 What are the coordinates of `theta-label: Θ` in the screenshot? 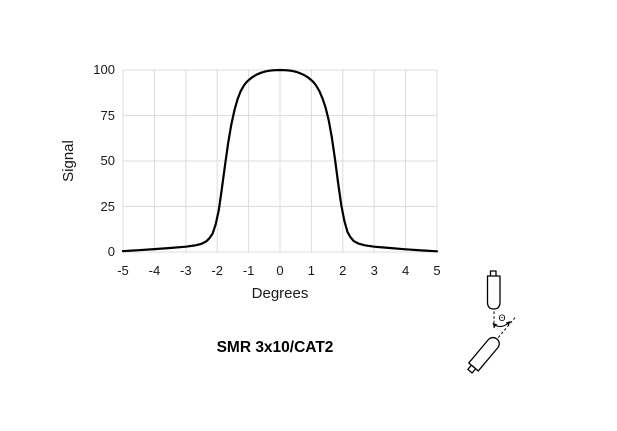 It's located at (501, 318).